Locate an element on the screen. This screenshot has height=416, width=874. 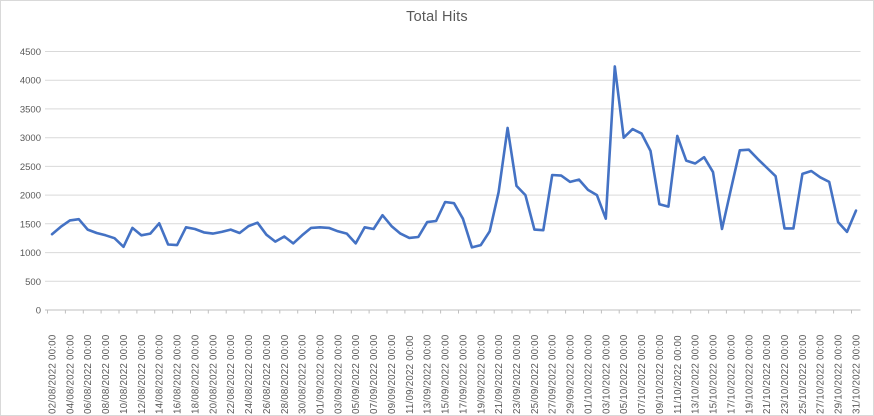
y-axis-label: 3000 is located at coordinates (30, 138).